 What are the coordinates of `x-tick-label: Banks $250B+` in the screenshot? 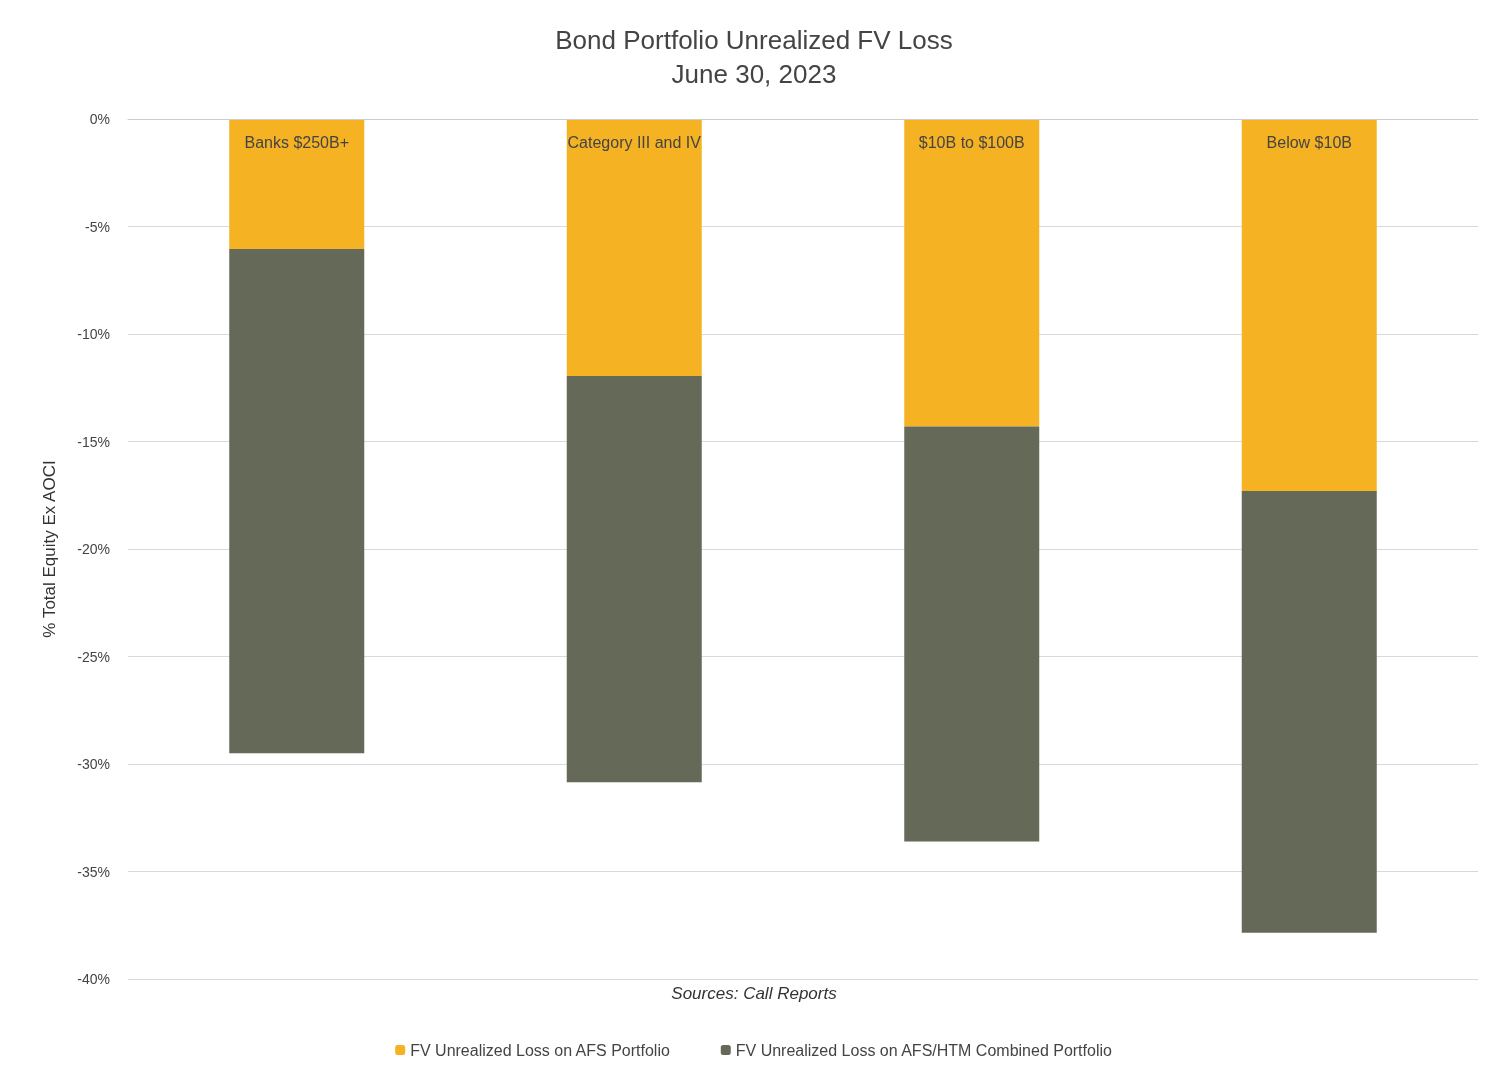 It's located at (297, 142).